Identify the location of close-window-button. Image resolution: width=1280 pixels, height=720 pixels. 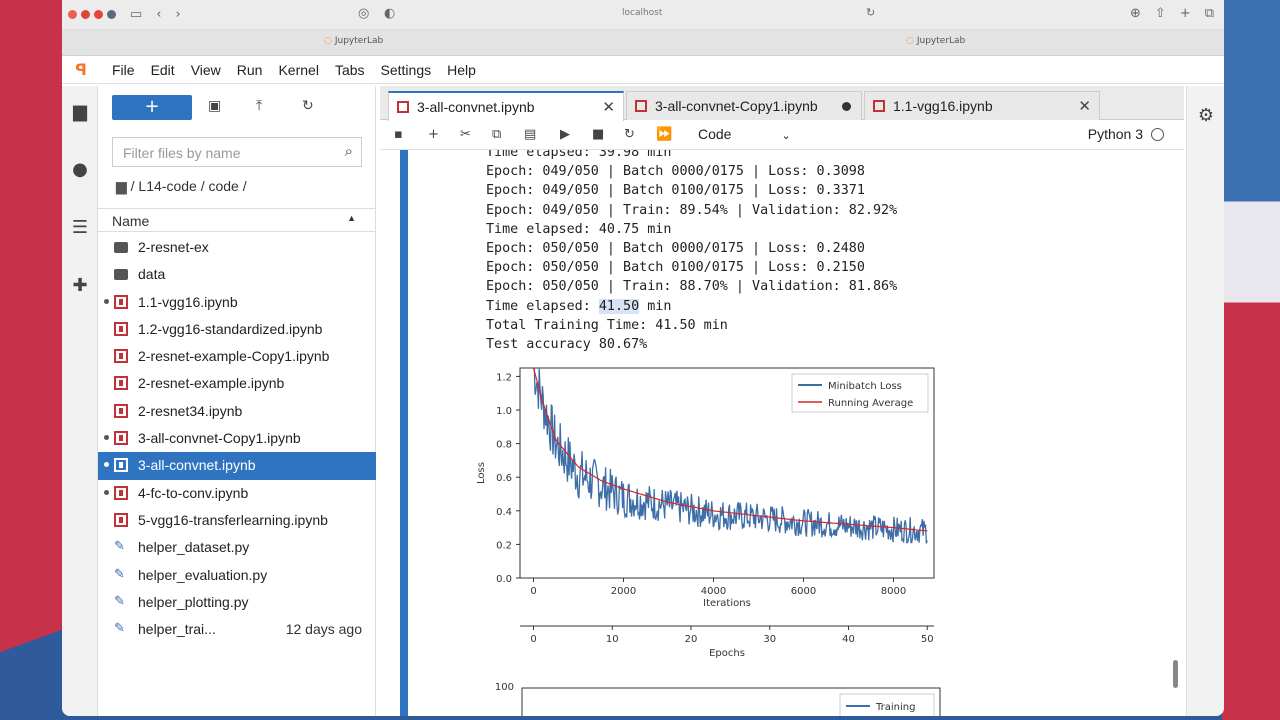
(72, 14).